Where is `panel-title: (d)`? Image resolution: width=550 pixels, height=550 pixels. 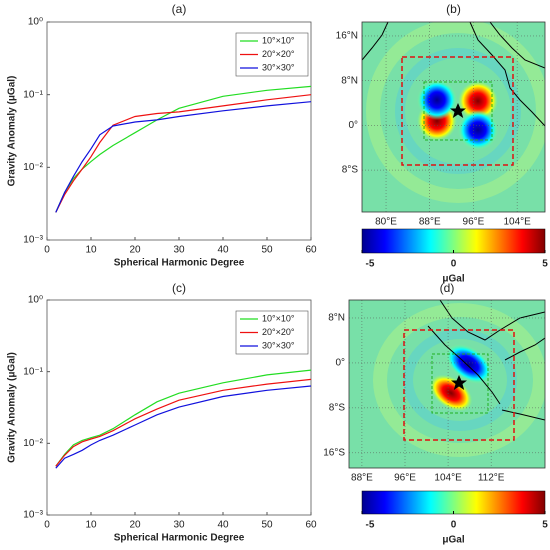 panel-title: (d) is located at coordinates (447, 288).